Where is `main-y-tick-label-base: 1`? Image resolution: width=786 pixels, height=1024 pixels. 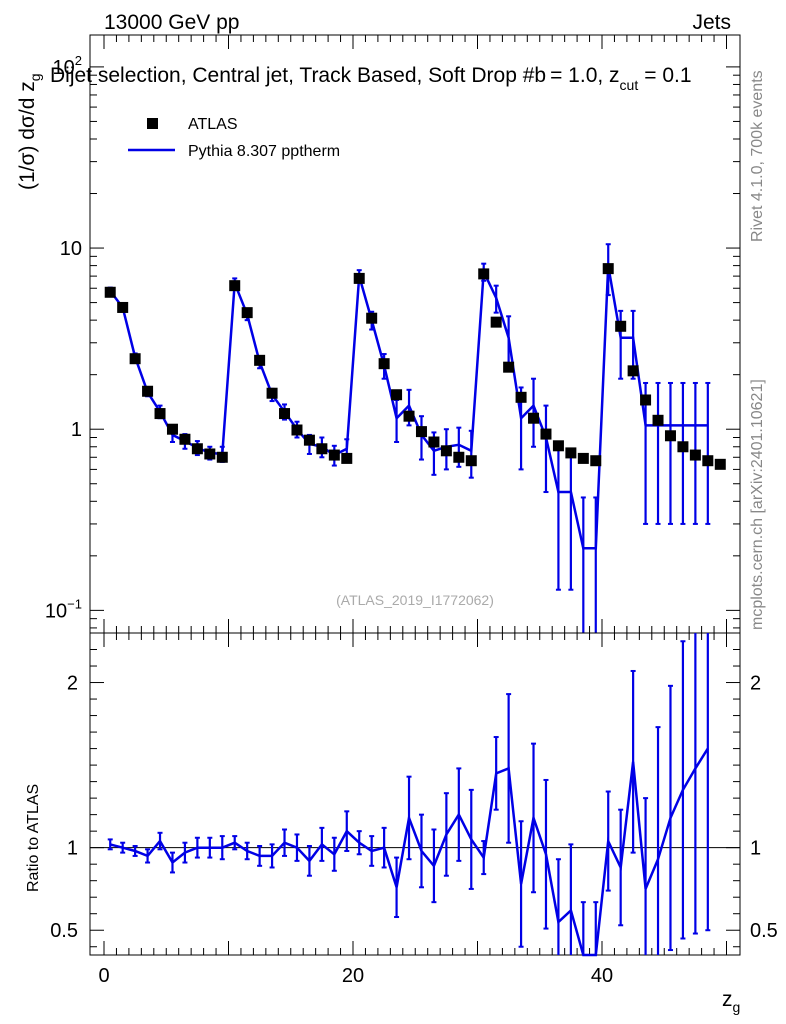 main-y-tick-label-base: 1 is located at coordinates (76, 430).